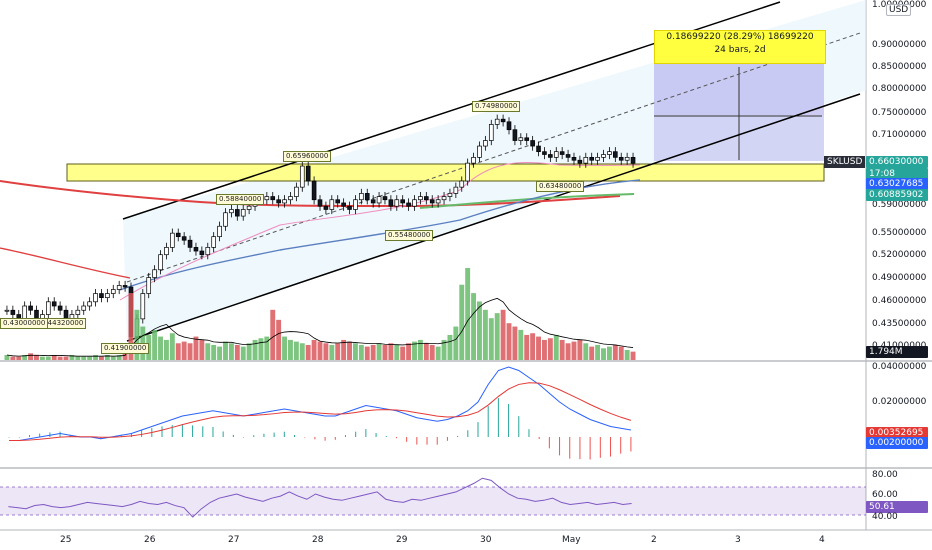  What do you see at coordinates (125, 348) in the screenshot?
I see `annotation-low-4: 0.41900000` at bounding box center [125, 348].